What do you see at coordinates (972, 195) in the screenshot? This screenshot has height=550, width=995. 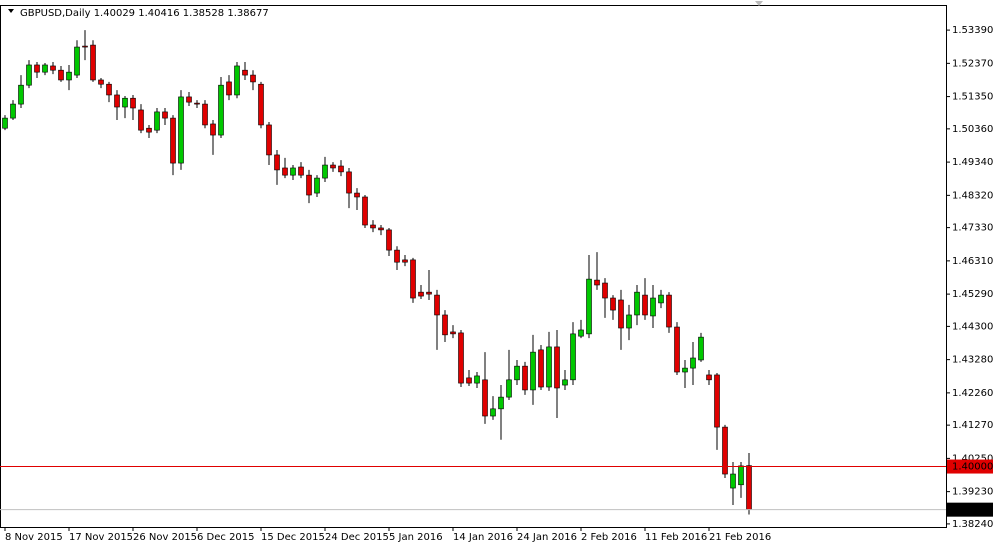 I see `y-tick-label: 1.48320` at bounding box center [972, 195].